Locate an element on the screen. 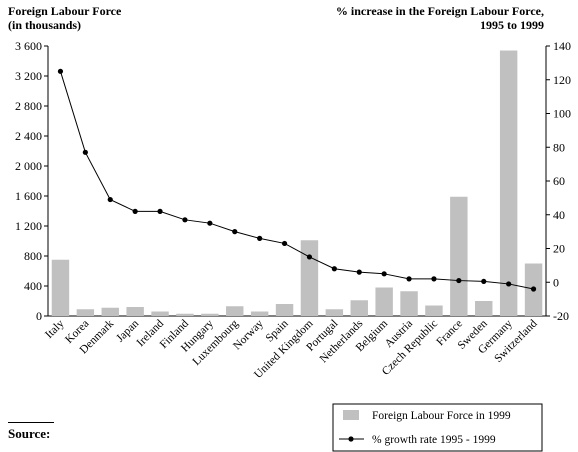 The height and width of the screenshot is (452, 578). left-tick-label: 800 is located at coordinates (33, 256).